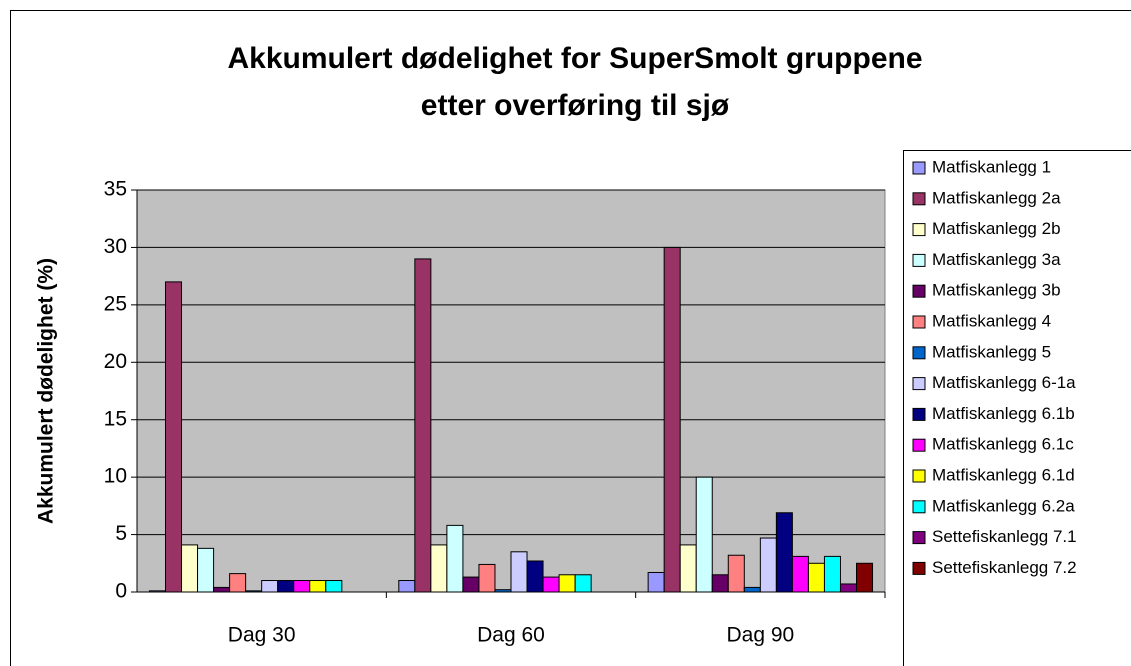 Image resolution: width=1131 pixels, height=666 pixels. I want to click on legend-label: Matfiskanlegg 6.1c, so click(1003, 444).